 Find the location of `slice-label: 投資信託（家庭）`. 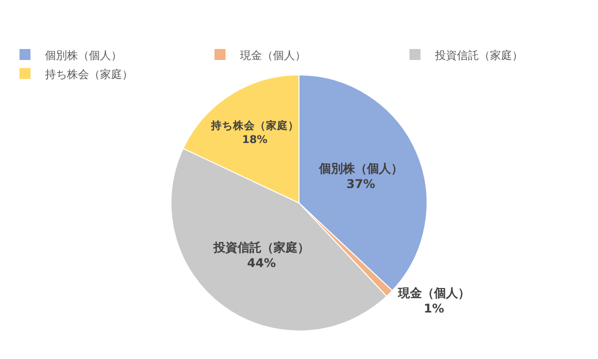

slice-label: 投資信託（家庭） is located at coordinates (261, 247).